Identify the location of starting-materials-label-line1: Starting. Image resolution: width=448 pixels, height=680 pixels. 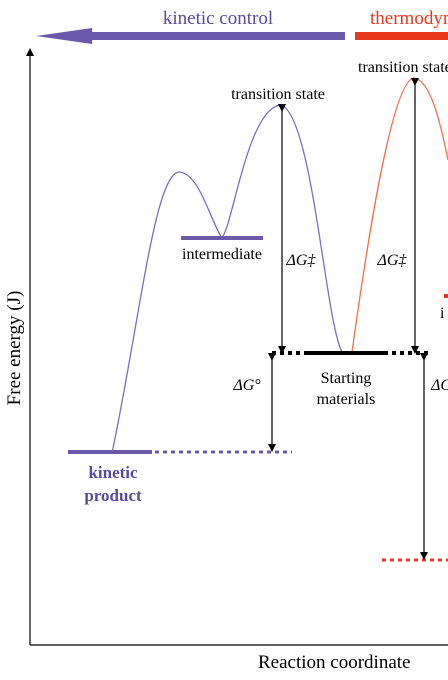
(346, 378).